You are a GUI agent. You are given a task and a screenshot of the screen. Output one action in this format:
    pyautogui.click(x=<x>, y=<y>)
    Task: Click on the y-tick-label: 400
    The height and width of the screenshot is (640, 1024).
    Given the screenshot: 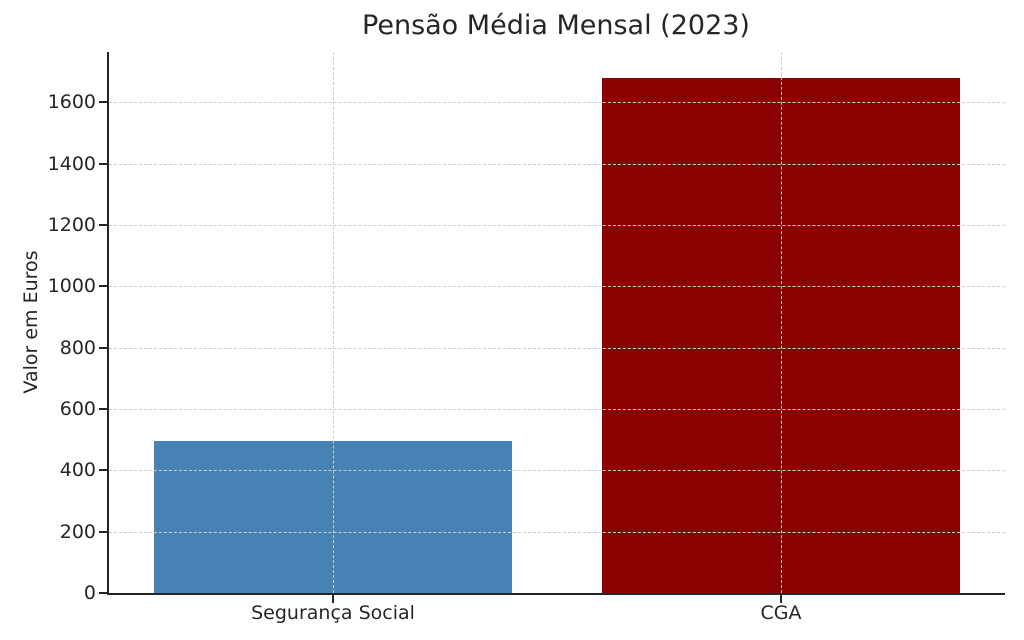 What is the action you would take?
    pyautogui.click(x=77, y=470)
    